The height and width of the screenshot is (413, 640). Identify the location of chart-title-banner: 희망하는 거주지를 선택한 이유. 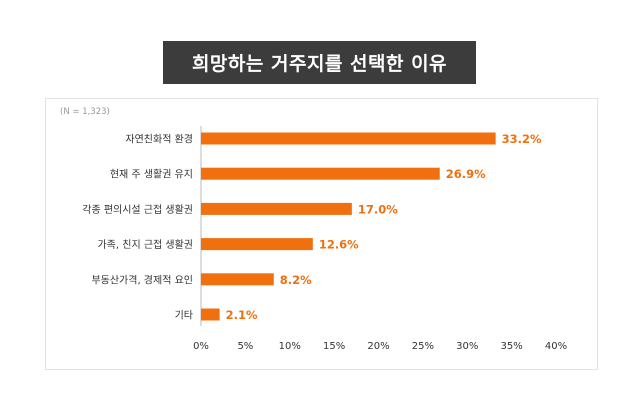
(319, 62).